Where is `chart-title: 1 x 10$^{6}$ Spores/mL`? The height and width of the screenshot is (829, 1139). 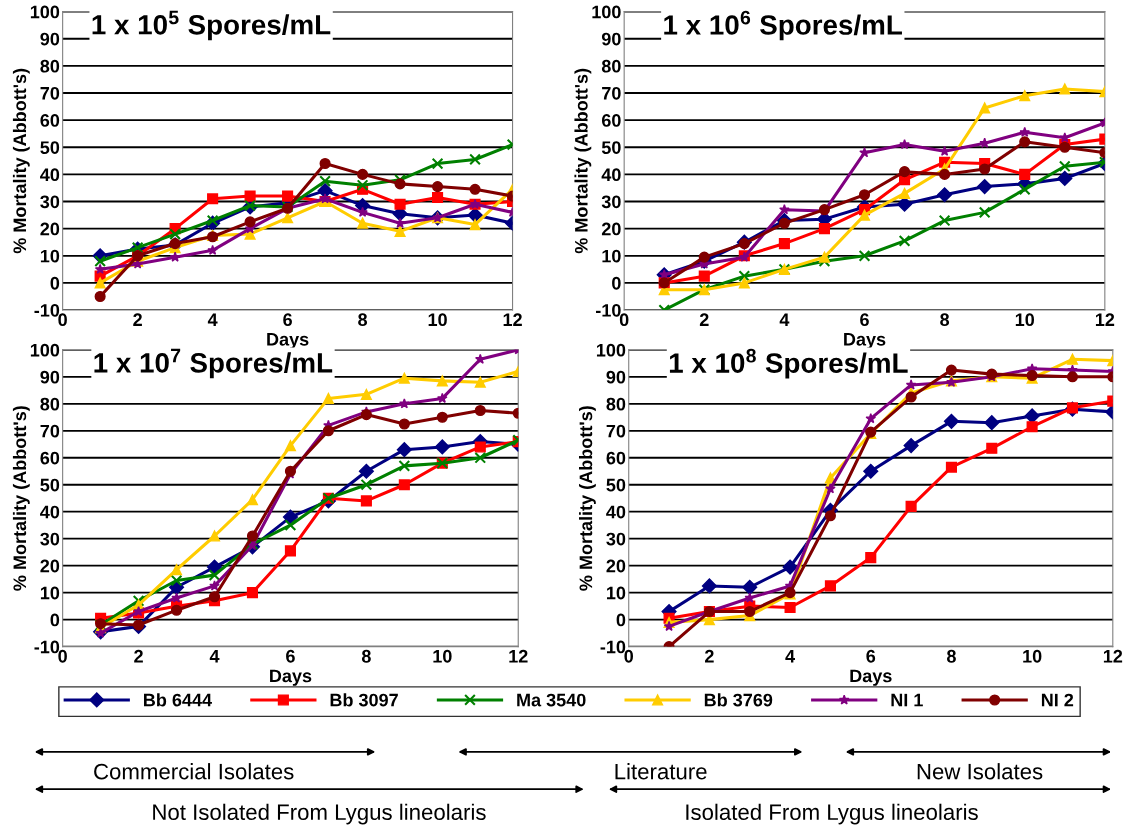 chart-title: 1 x 10$^{6}$ Spores/mL is located at coordinates (783, 25).